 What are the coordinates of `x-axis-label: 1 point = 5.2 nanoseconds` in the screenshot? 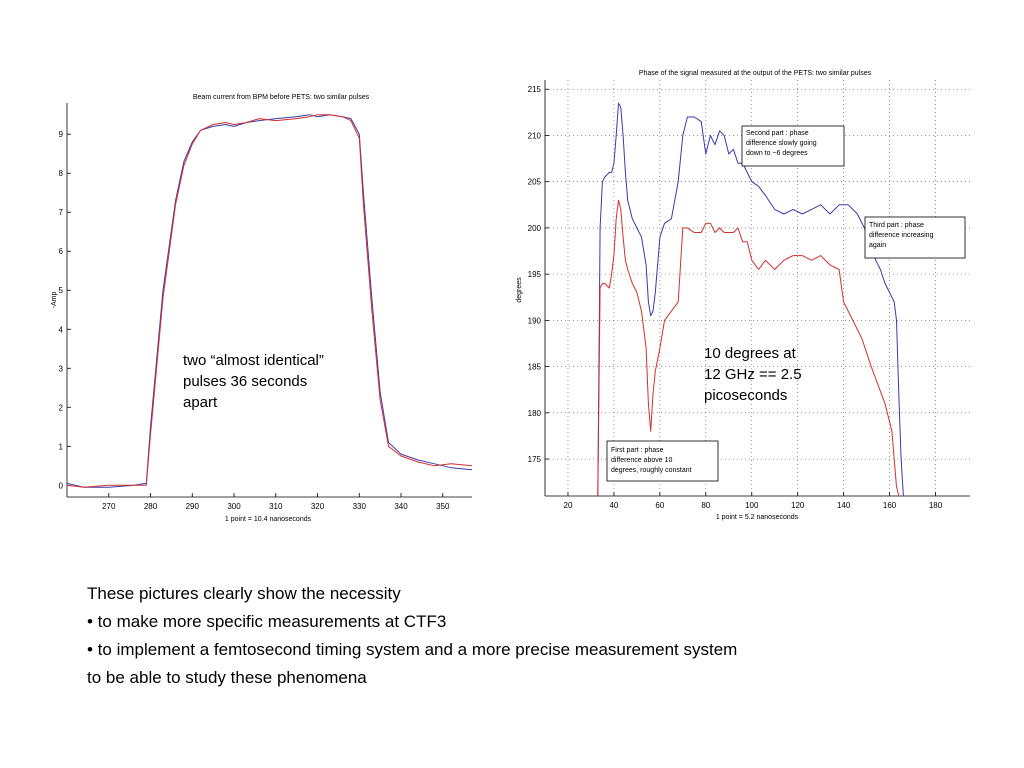 It's located at (757, 517).